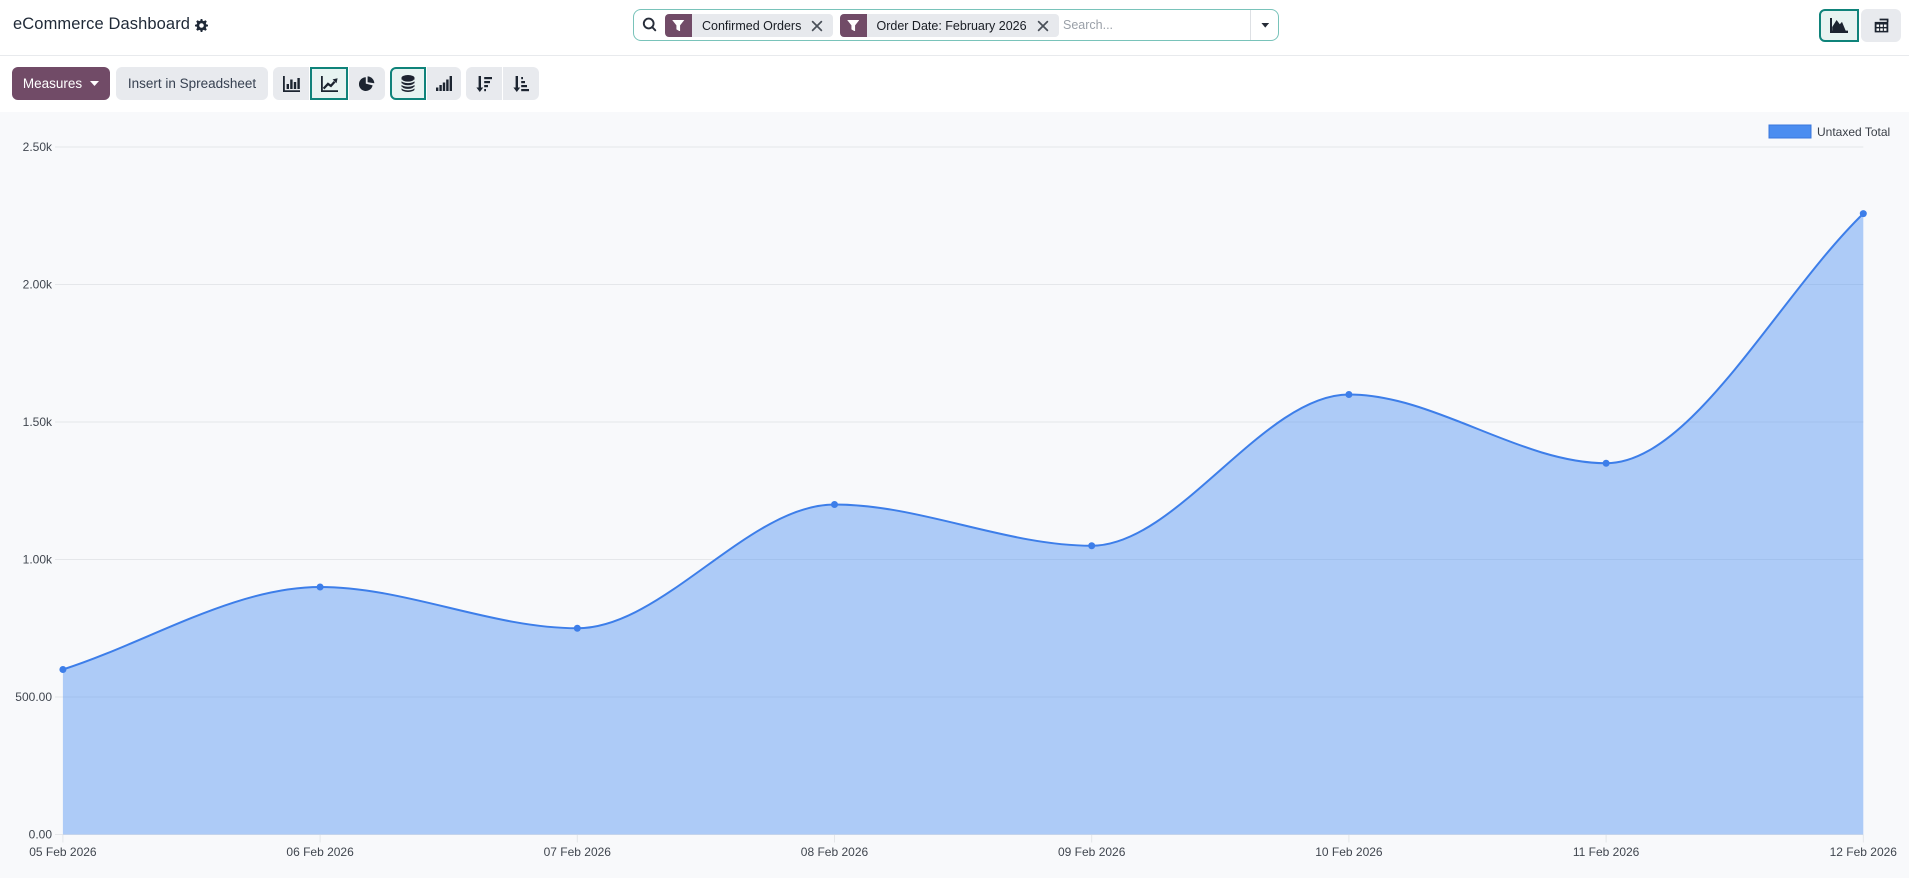 This screenshot has width=1909, height=883. What do you see at coordinates (38, 422) in the screenshot?
I see `svg-text: 1.50k` at bounding box center [38, 422].